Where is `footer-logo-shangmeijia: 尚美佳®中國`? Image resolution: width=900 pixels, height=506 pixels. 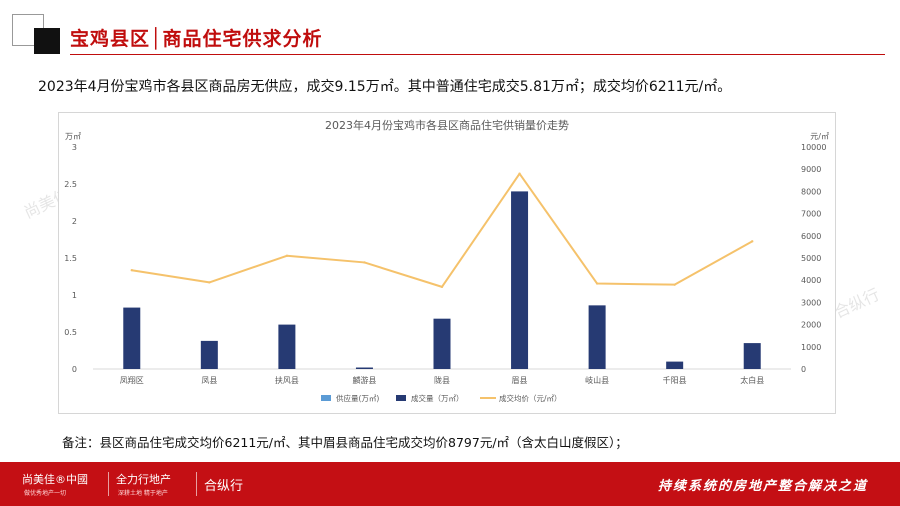 footer-logo-shangmeijia: 尚美佳®中國 is located at coordinates (55, 479).